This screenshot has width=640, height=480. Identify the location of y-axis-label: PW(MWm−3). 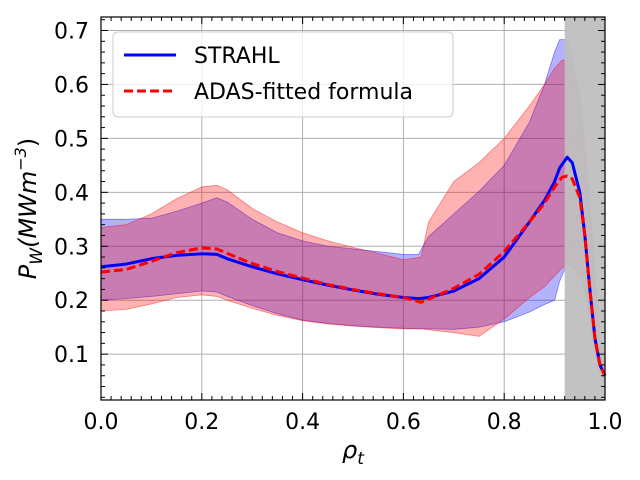
(29, 208).